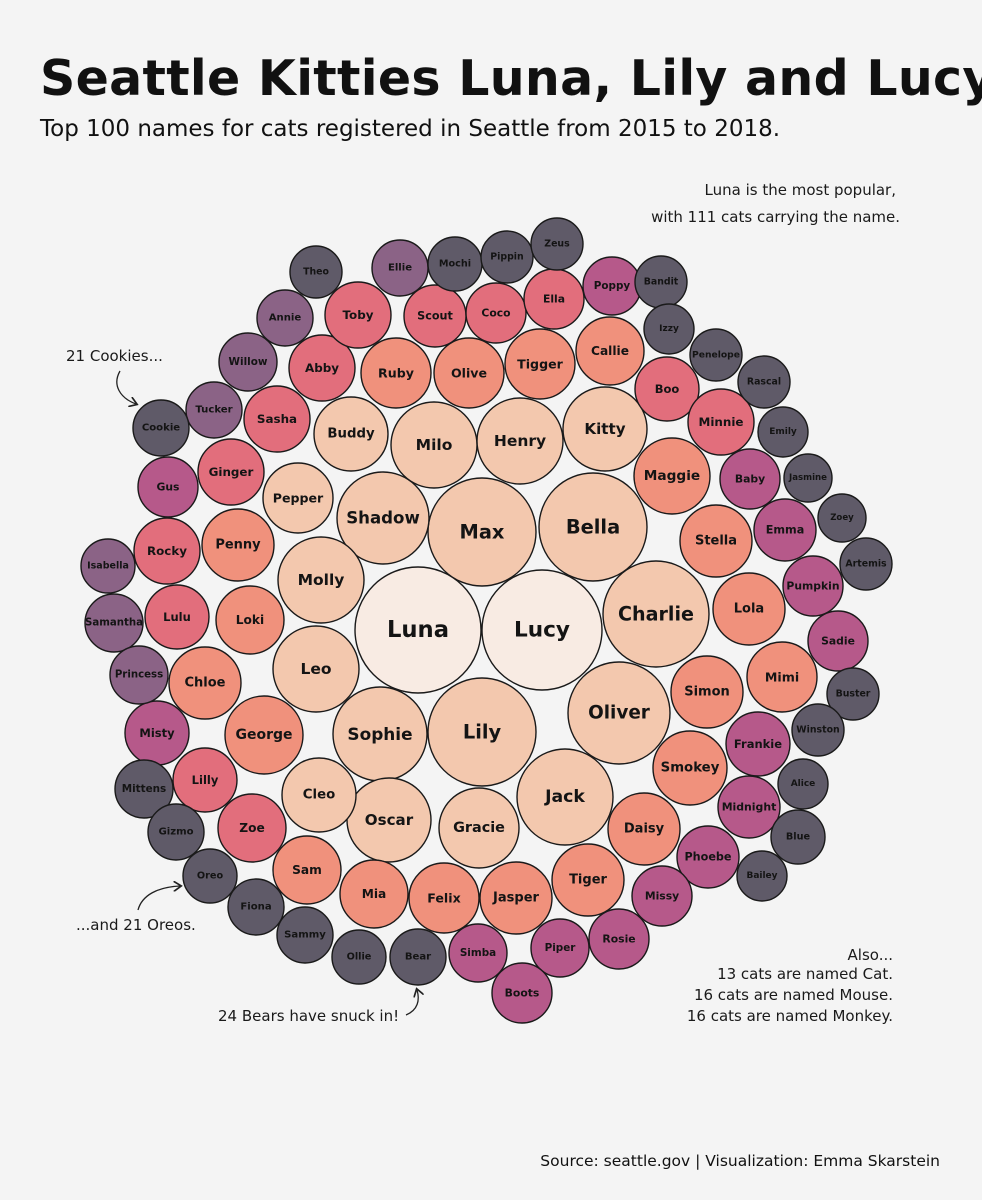 Image resolution: width=982 pixels, height=1200 pixels. Describe the element at coordinates (418, 957) in the screenshot. I see `bubble-bear` at that location.